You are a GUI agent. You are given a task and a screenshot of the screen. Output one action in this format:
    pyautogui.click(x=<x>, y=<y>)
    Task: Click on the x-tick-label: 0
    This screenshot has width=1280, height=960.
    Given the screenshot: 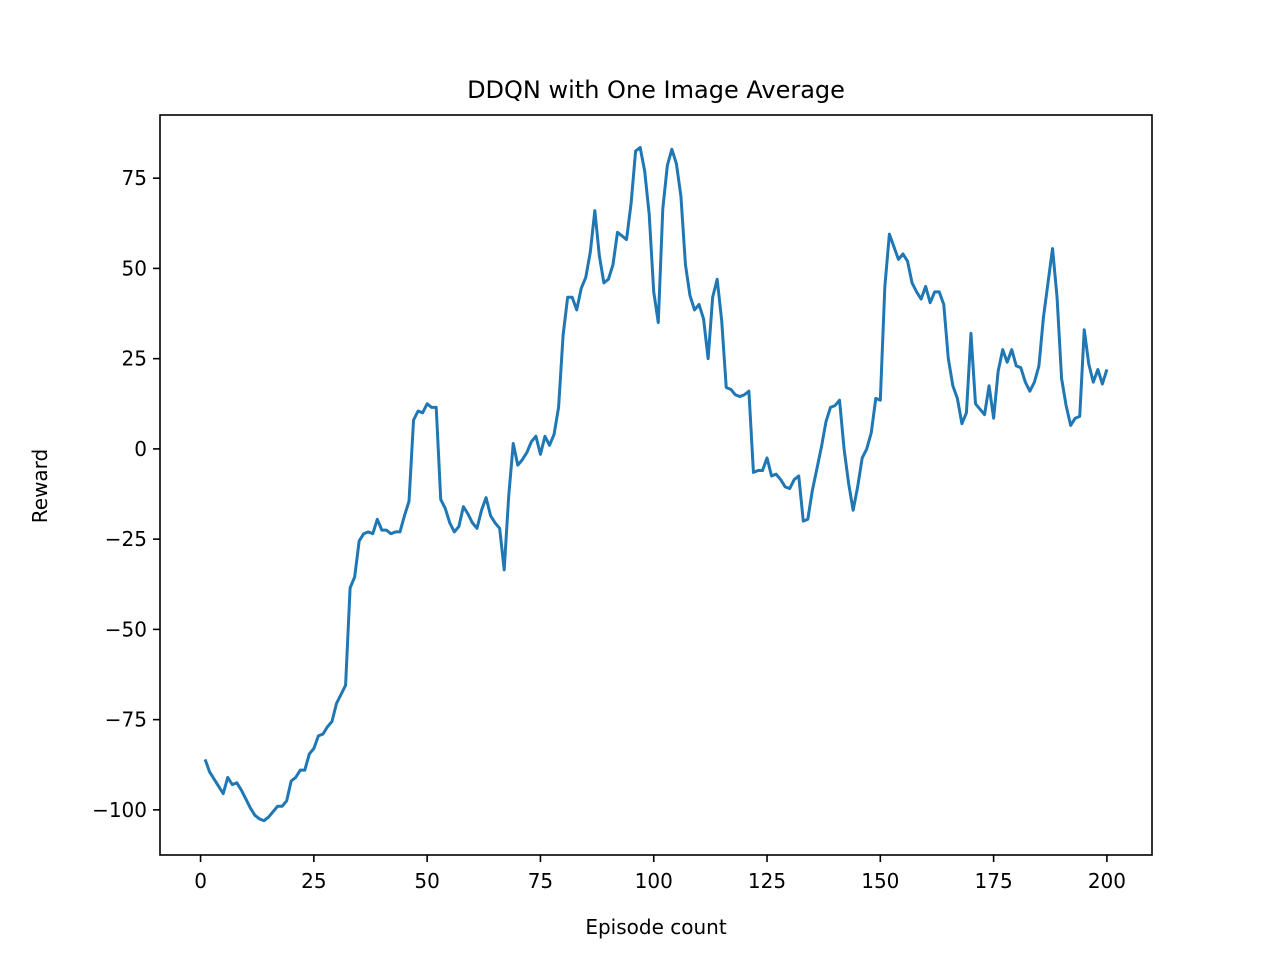 What is the action you would take?
    pyautogui.click(x=200, y=881)
    